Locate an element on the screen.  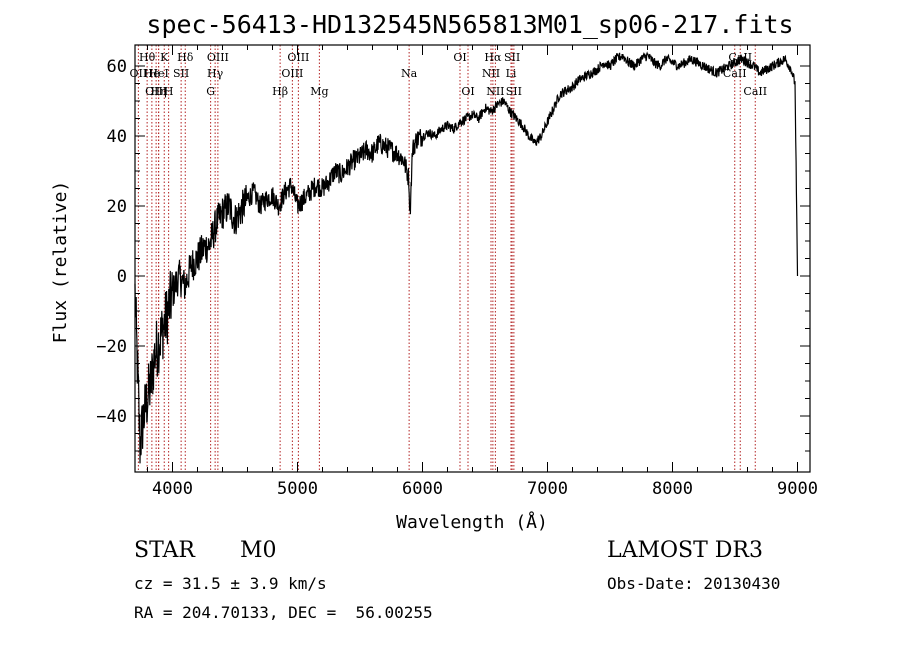
redshift-cz: cz = 31.5 ± 3.9 km/s is located at coordinates (230, 583).